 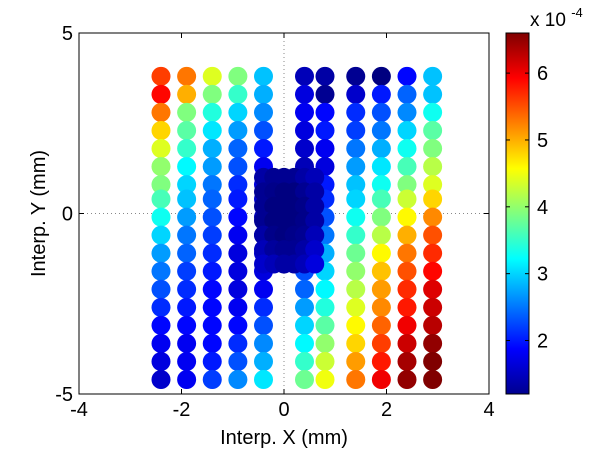 I want to click on colorbar-tick-label: 3, so click(x=542, y=275).